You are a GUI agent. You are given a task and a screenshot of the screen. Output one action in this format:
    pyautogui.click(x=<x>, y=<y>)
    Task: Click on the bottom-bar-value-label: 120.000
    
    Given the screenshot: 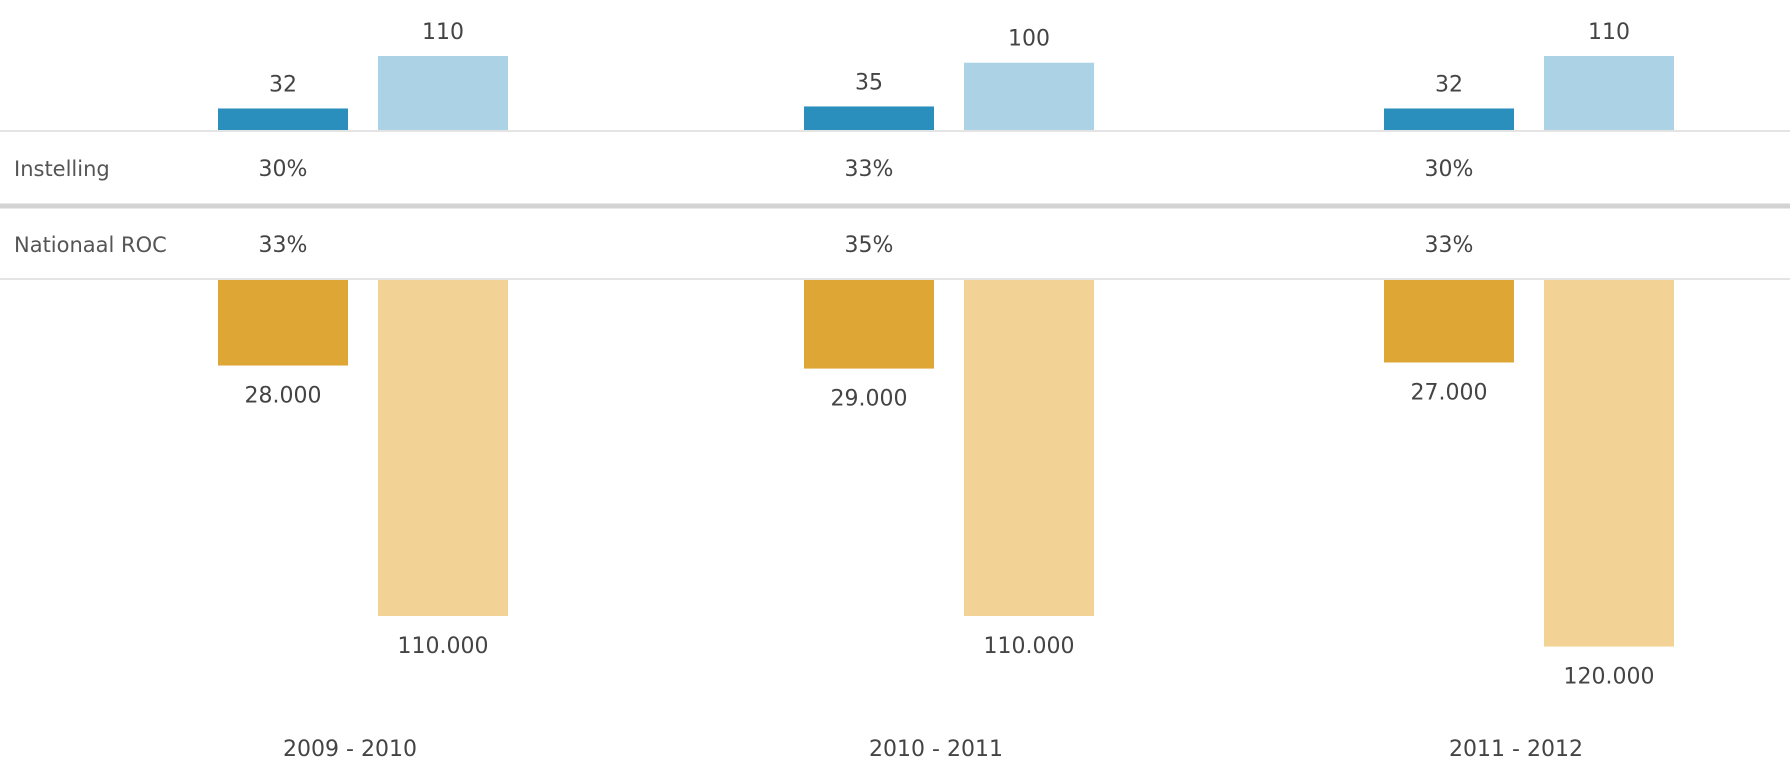 What is the action you would take?
    pyautogui.click(x=1609, y=677)
    